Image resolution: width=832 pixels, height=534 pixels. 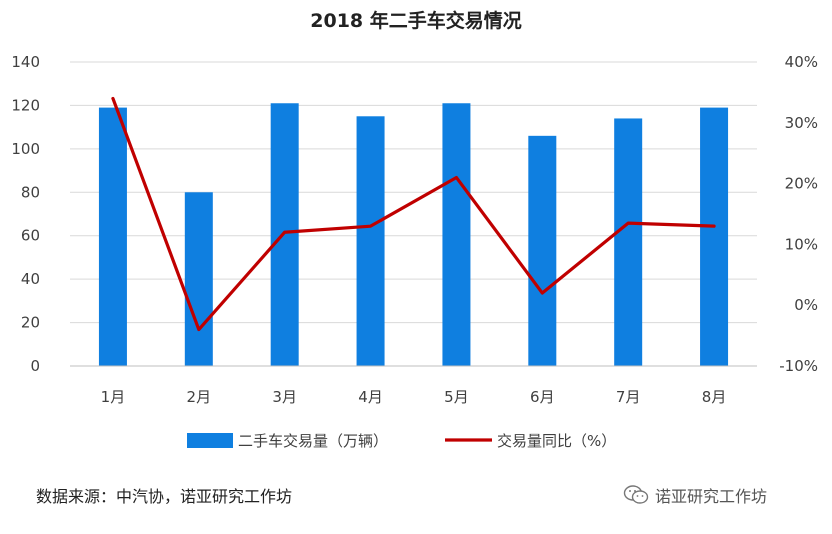 I want to click on x-tick-label: 5月, so click(x=456, y=397).